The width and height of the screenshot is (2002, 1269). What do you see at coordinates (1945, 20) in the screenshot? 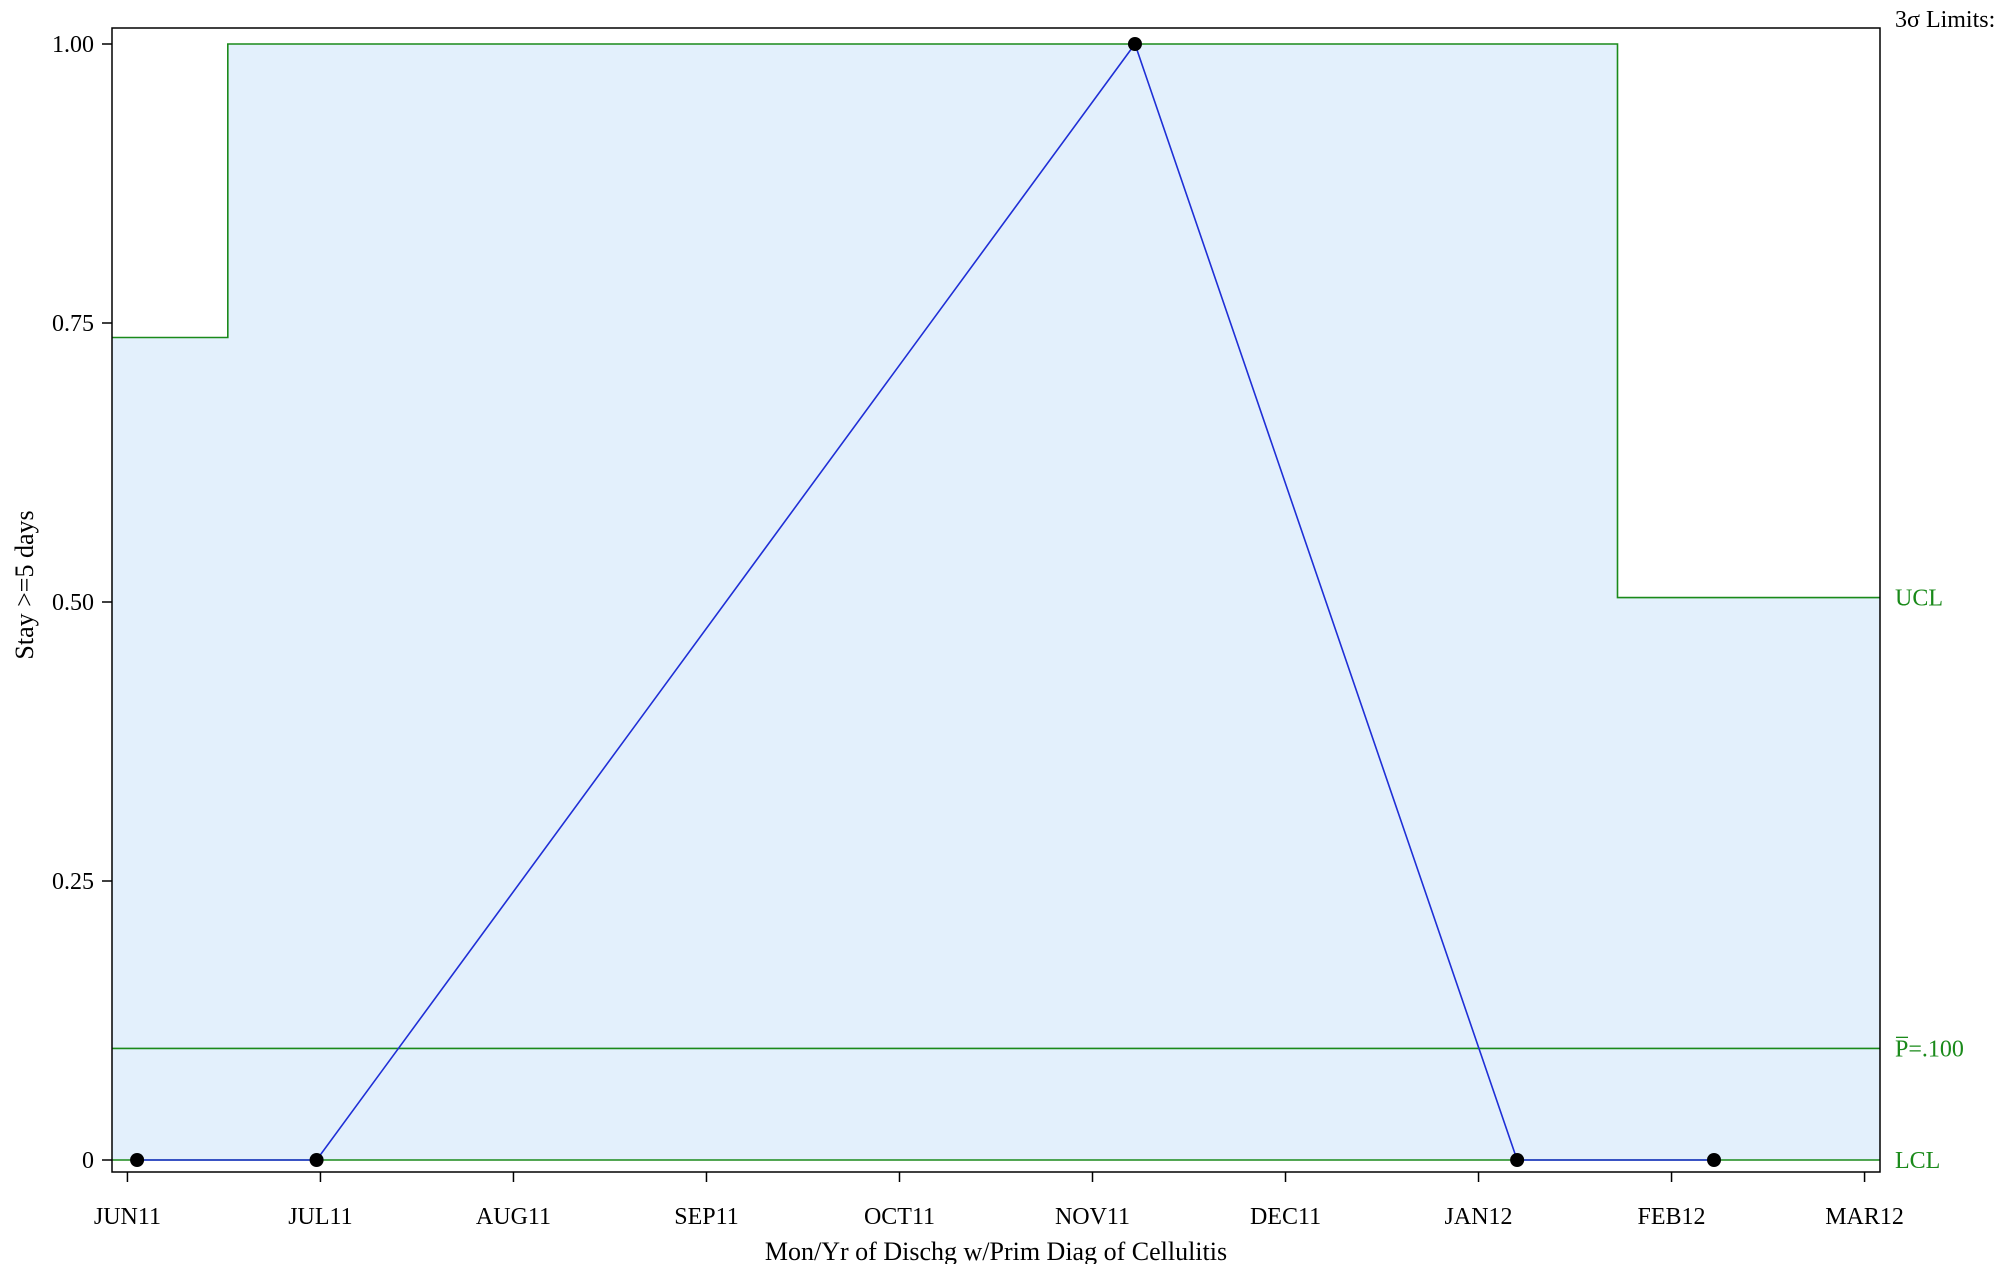
I see `limits-header: 3σ Limits:` at bounding box center [1945, 20].